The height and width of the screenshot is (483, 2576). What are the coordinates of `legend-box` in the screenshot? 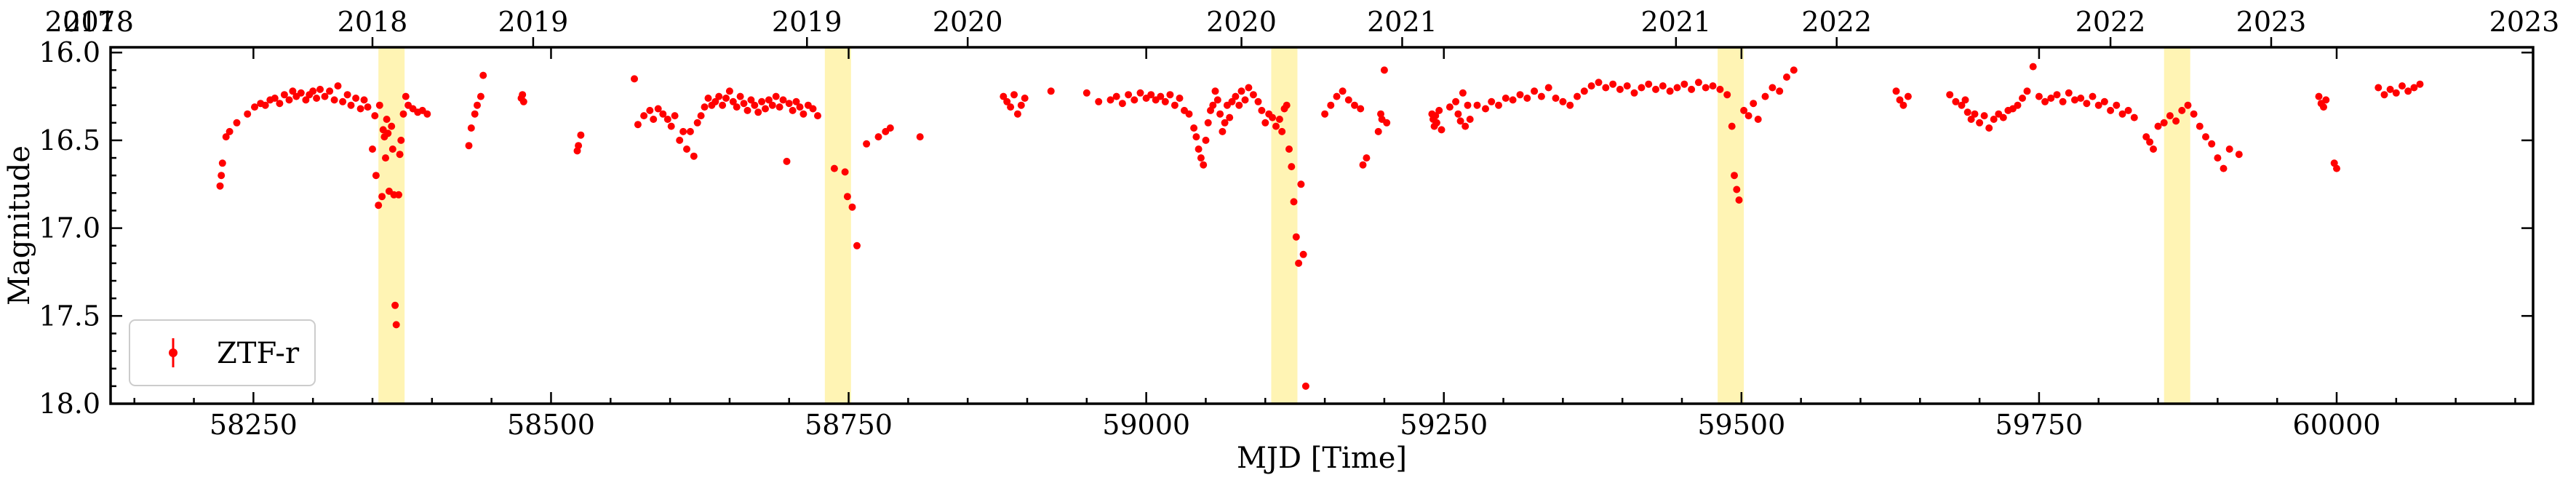 It's located at (222, 353).